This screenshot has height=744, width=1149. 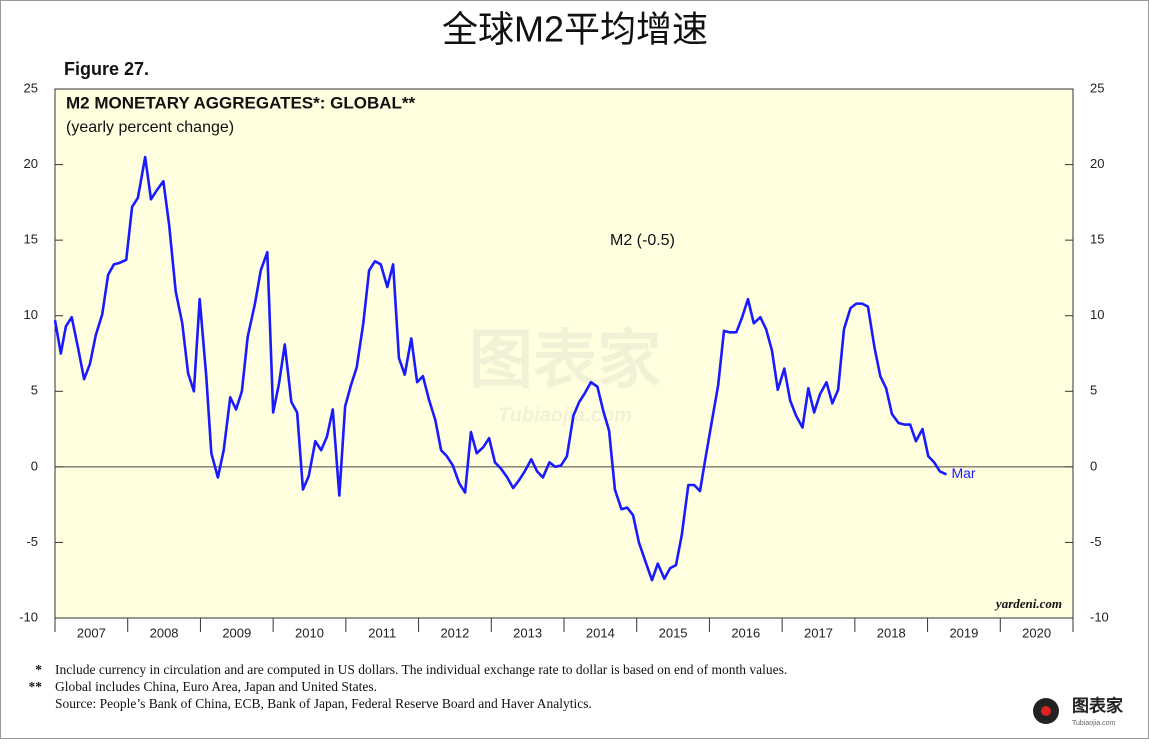 I want to click on logo: 图表家 Tubiaojia.com, so click(x=1078, y=711).